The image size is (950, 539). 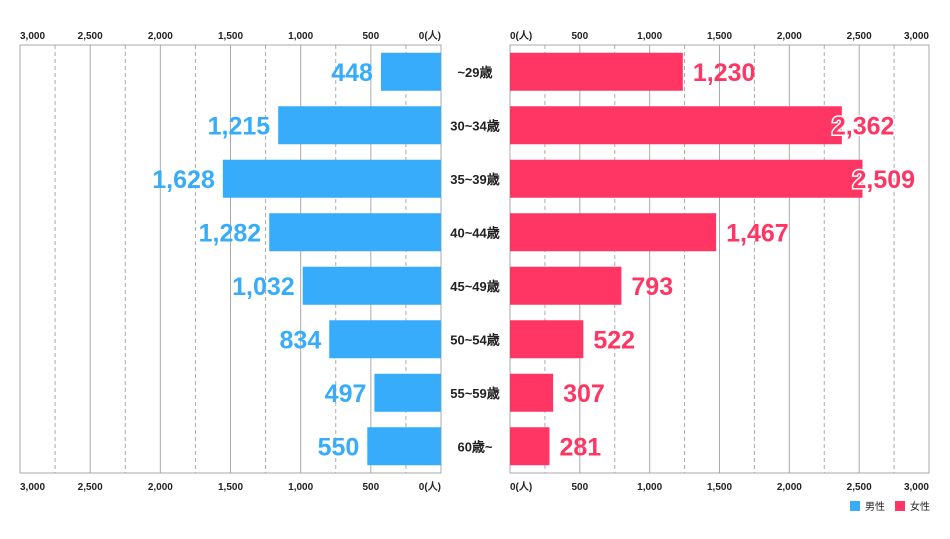 What do you see at coordinates (855, 506) in the screenshot?
I see `legend-swatch-male` at bounding box center [855, 506].